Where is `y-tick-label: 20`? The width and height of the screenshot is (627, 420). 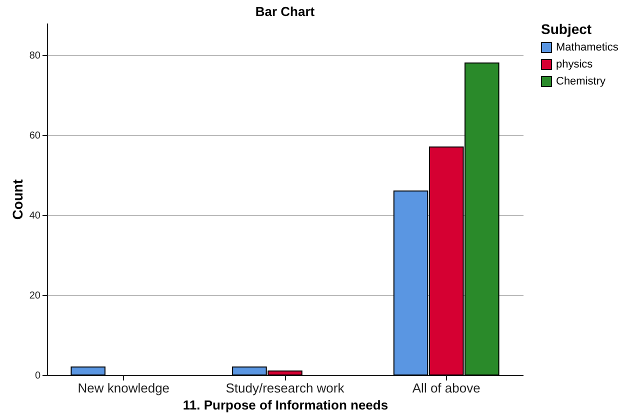
y-tick-label: 20 is located at coordinates (35, 296).